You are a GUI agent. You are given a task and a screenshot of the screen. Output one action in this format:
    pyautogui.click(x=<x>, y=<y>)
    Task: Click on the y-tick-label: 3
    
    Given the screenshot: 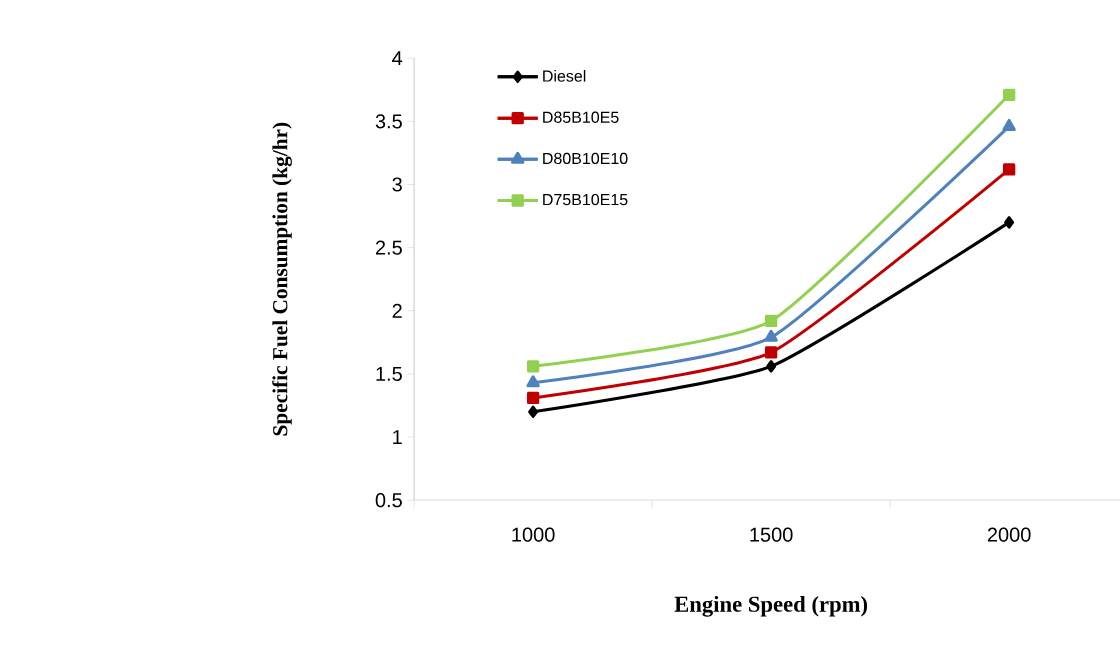 What is the action you would take?
    pyautogui.click(x=397, y=184)
    